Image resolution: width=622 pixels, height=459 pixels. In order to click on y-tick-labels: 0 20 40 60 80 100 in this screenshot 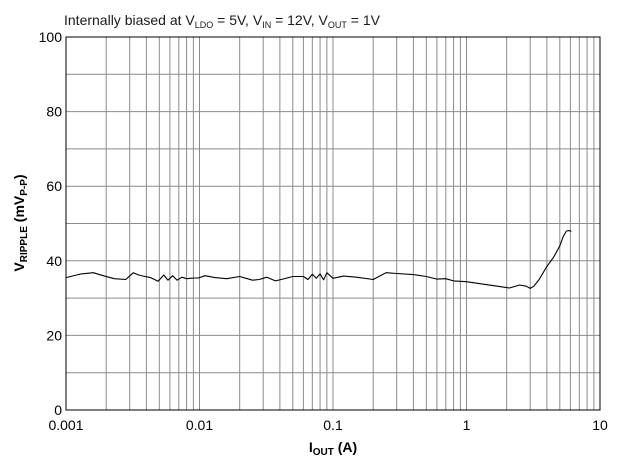, I will do `click(51, 223)`.